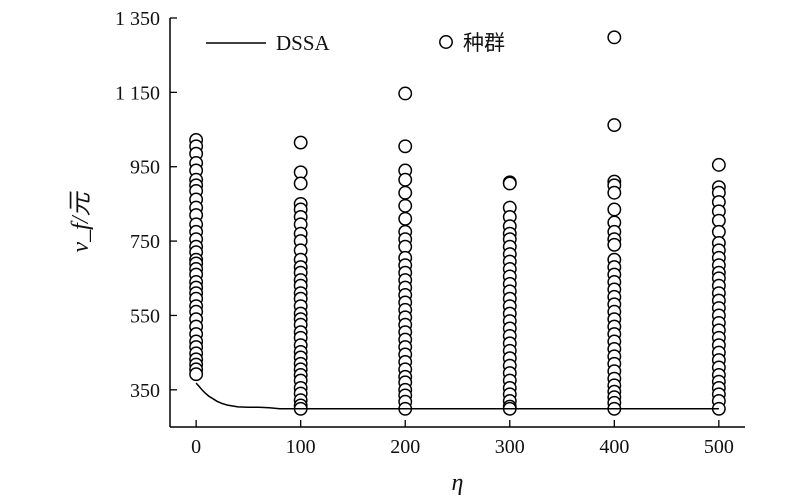 The height and width of the screenshot is (502, 800). I want to click on x-tick-label: 300, so click(510, 447).